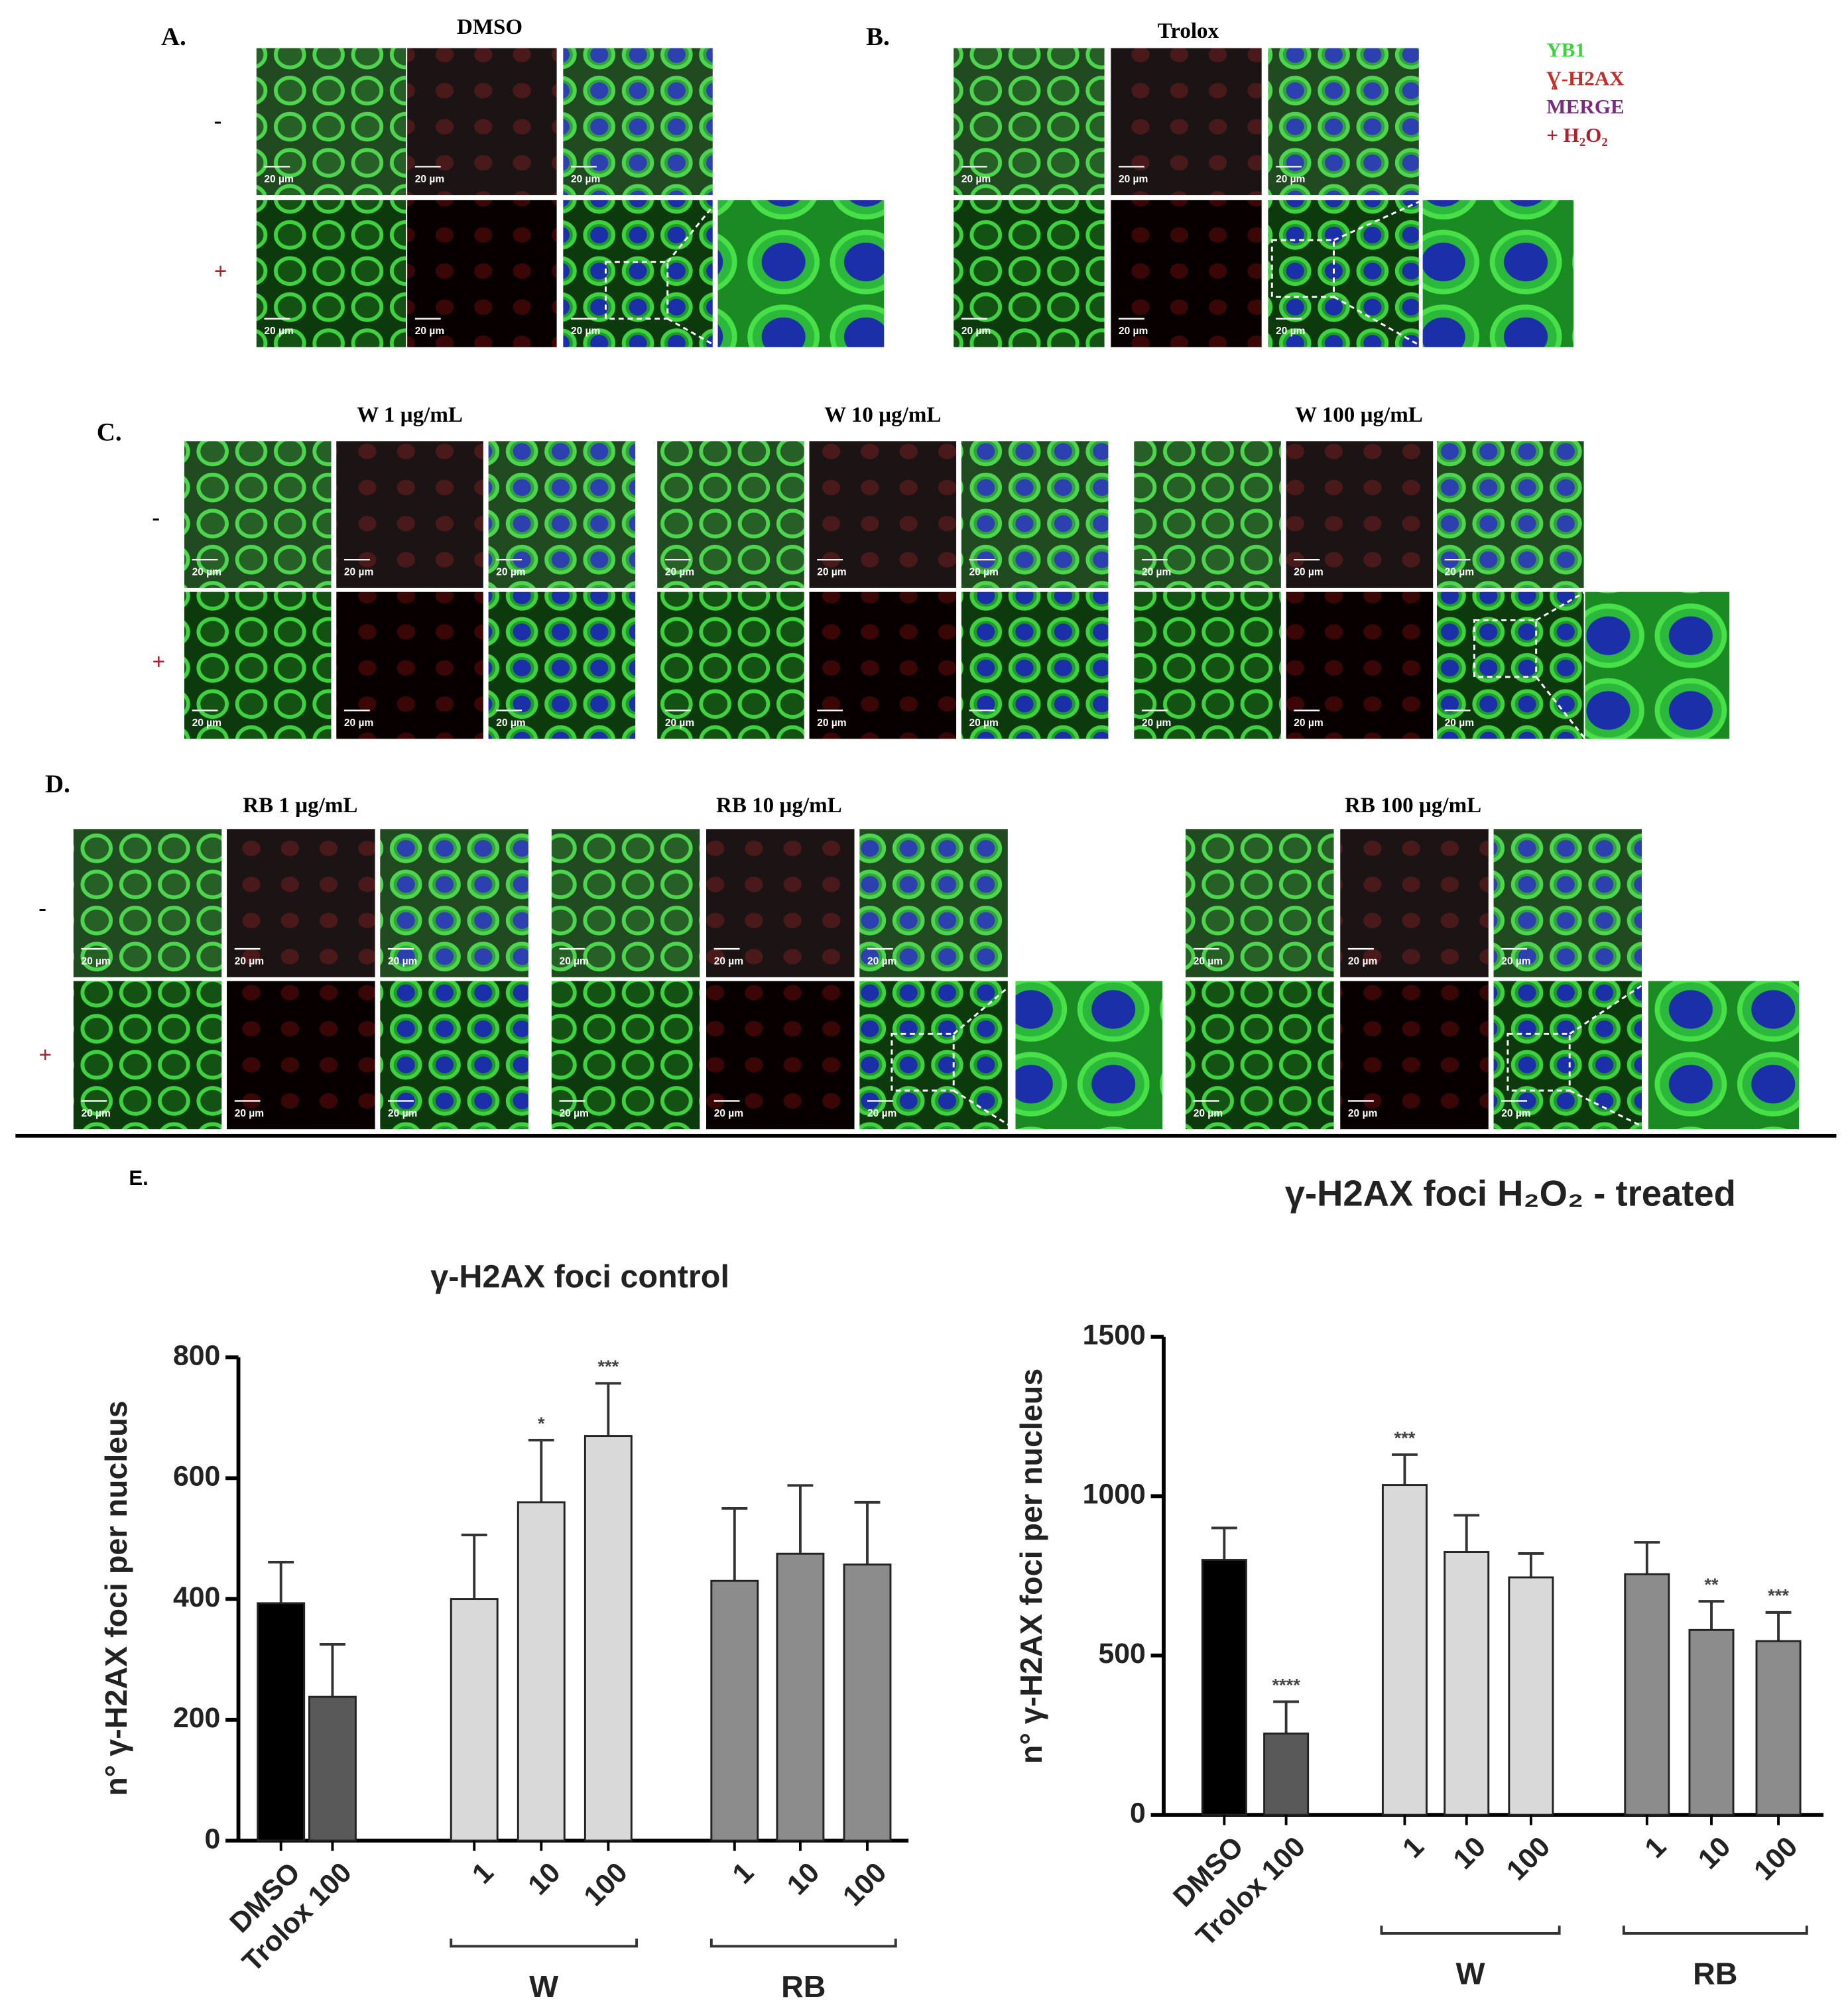 The image size is (1848, 2015). What do you see at coordinates (1114, 1335) in the screenshot?
I see `y-tick-label: 1500` at bounding box center [1114, 1335].